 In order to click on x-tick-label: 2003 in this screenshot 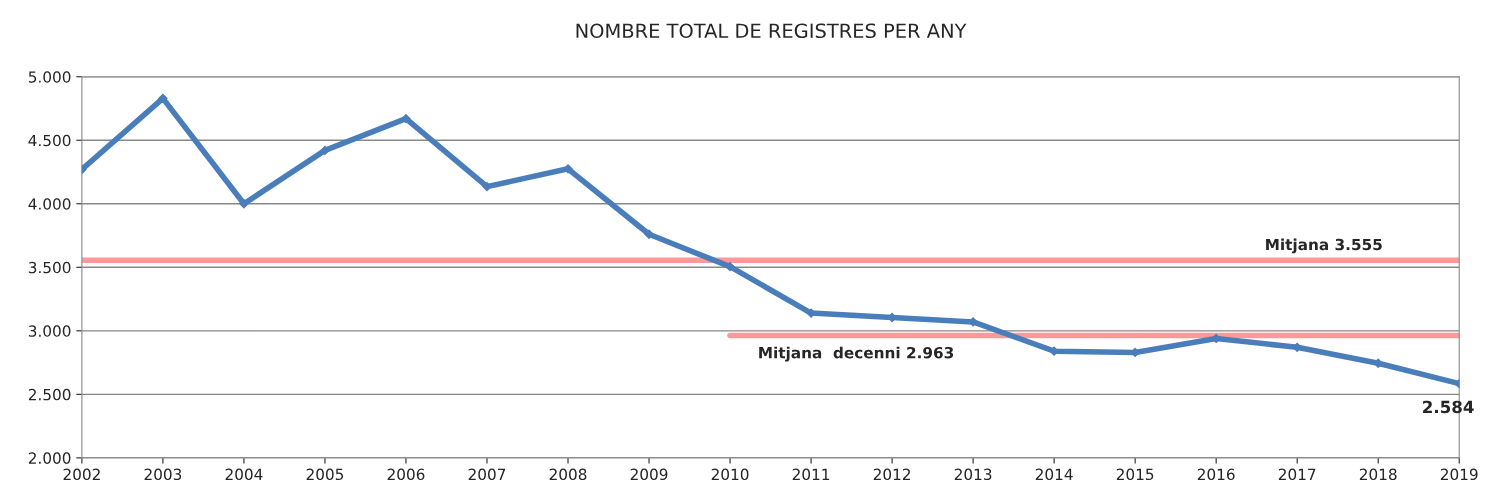, I will do `click(163, 474)`.